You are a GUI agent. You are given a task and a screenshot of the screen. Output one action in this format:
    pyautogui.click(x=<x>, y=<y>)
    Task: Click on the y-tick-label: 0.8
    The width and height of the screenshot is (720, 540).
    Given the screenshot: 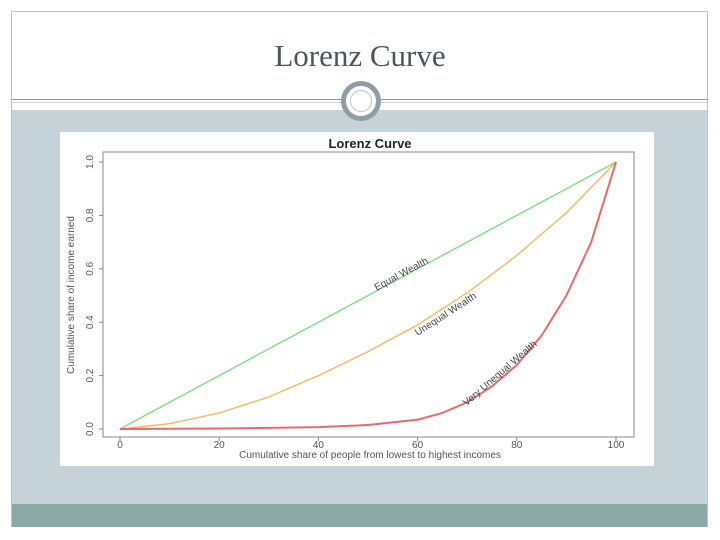 What is the action you would take?
    pyautogui.click(x=90, y=215)
    